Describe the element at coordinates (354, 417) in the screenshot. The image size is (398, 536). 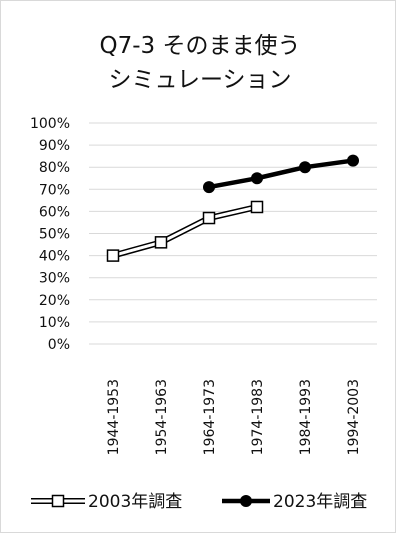
I see `x-tick-label: 1994-2003` at that location.